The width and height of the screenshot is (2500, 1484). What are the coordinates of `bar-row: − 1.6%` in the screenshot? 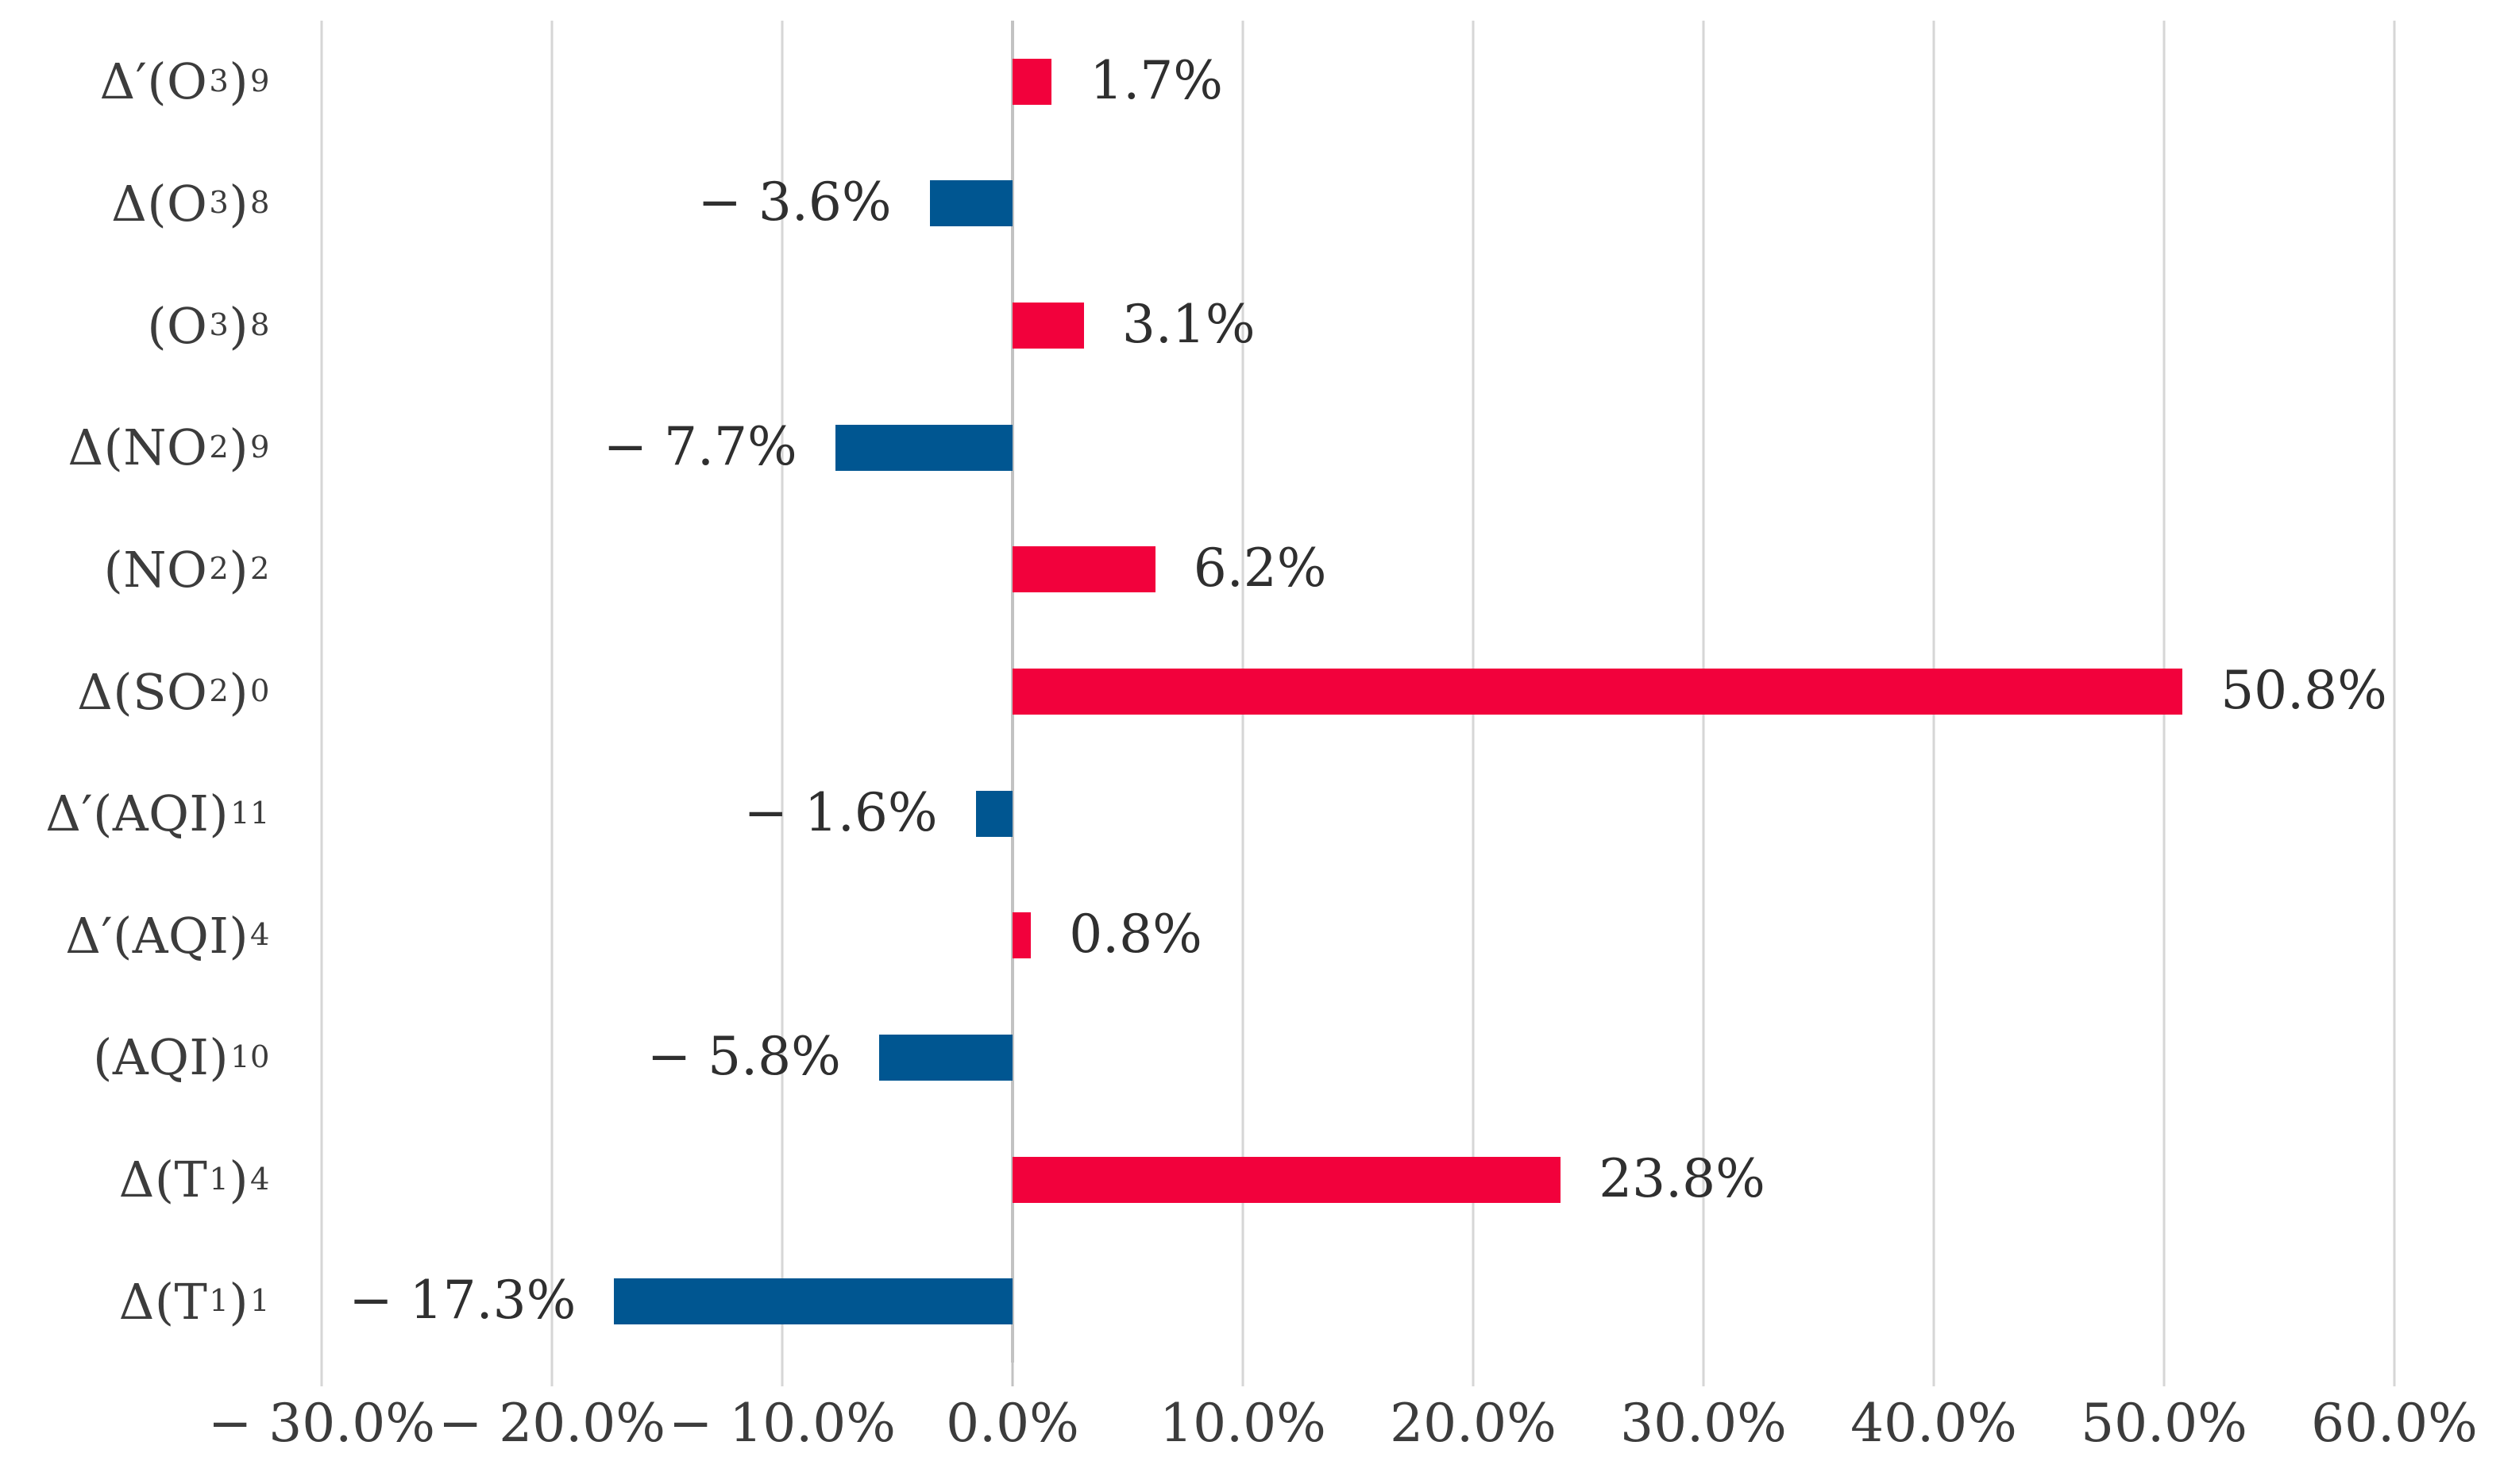 It's located at (1358, 814).